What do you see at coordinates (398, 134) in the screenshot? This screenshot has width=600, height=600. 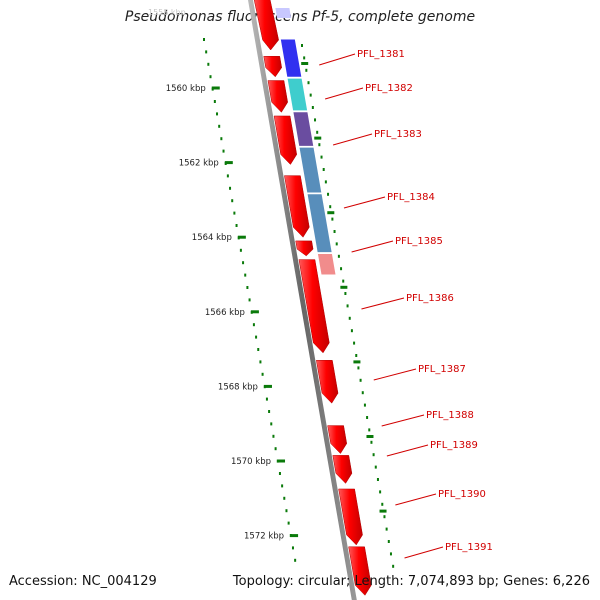 I see `gene-label: PFL_1383` at bounding box center [398, 134].